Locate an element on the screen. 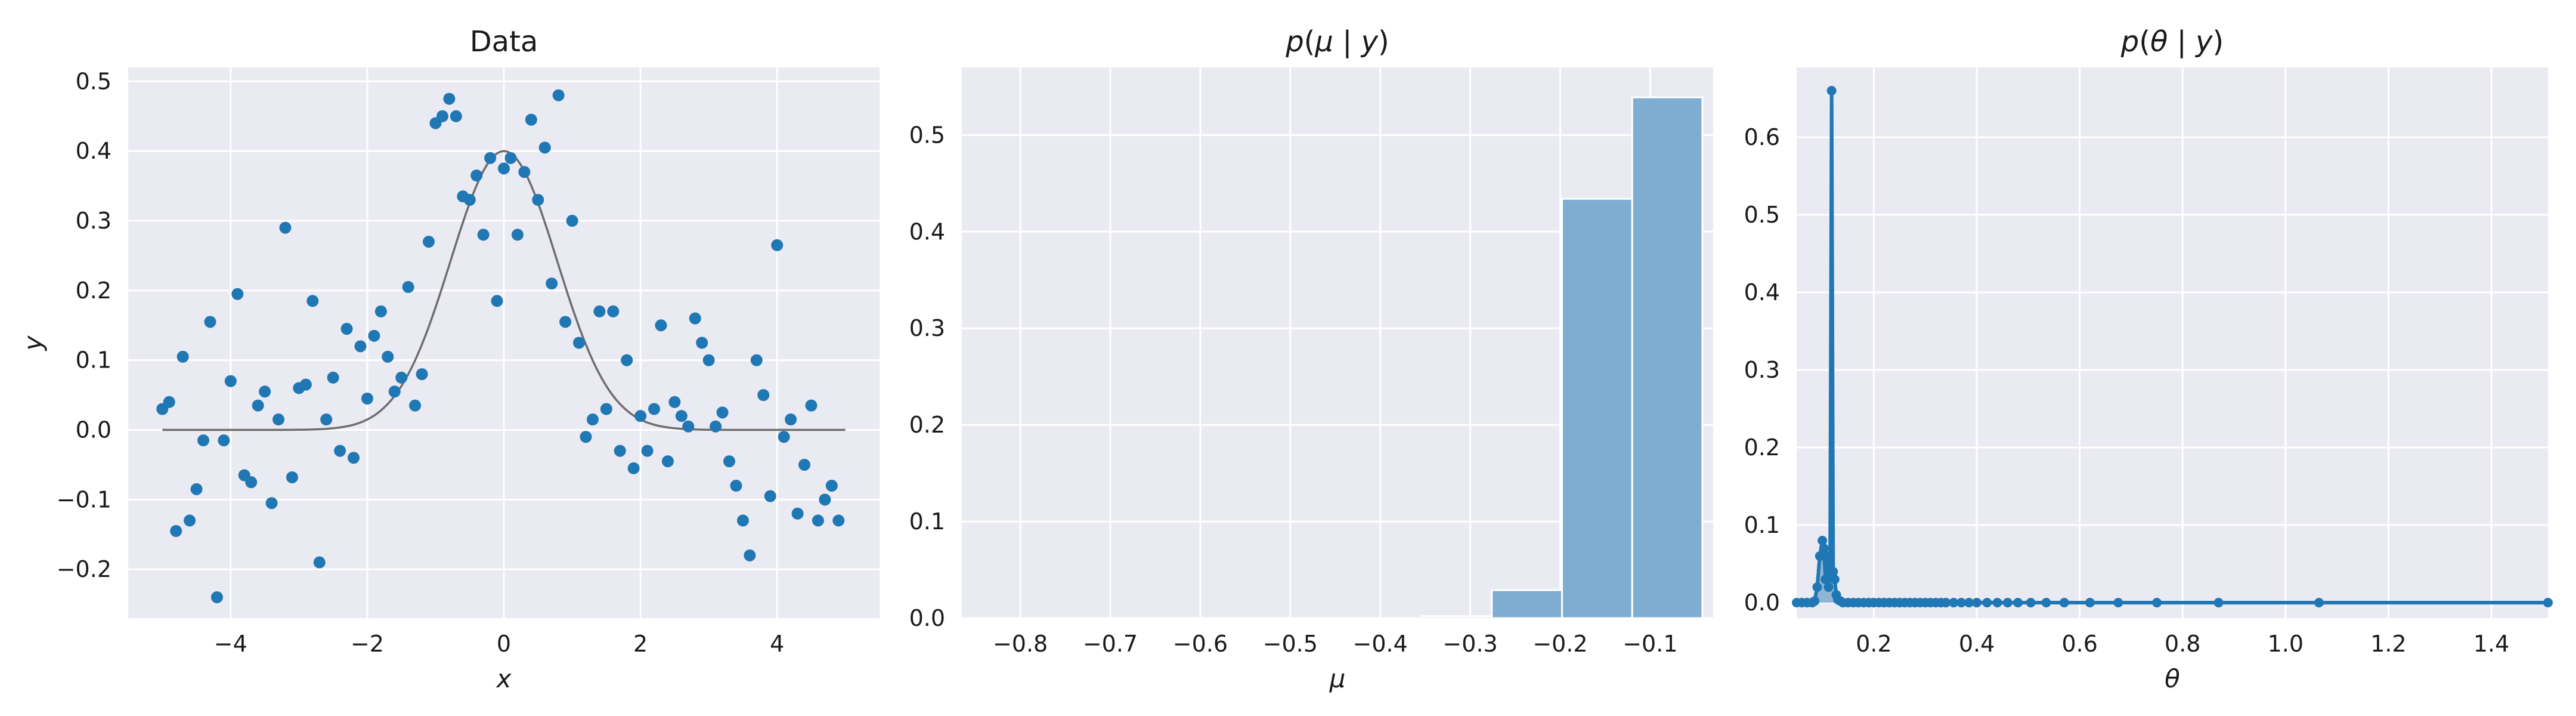  x-tick-label: 1.0 is located at coordinates (2286, 644).